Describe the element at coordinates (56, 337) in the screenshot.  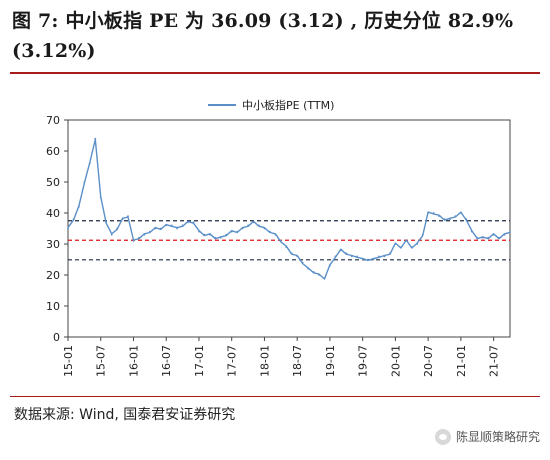
I see `y-tick-label: 0` at that location.